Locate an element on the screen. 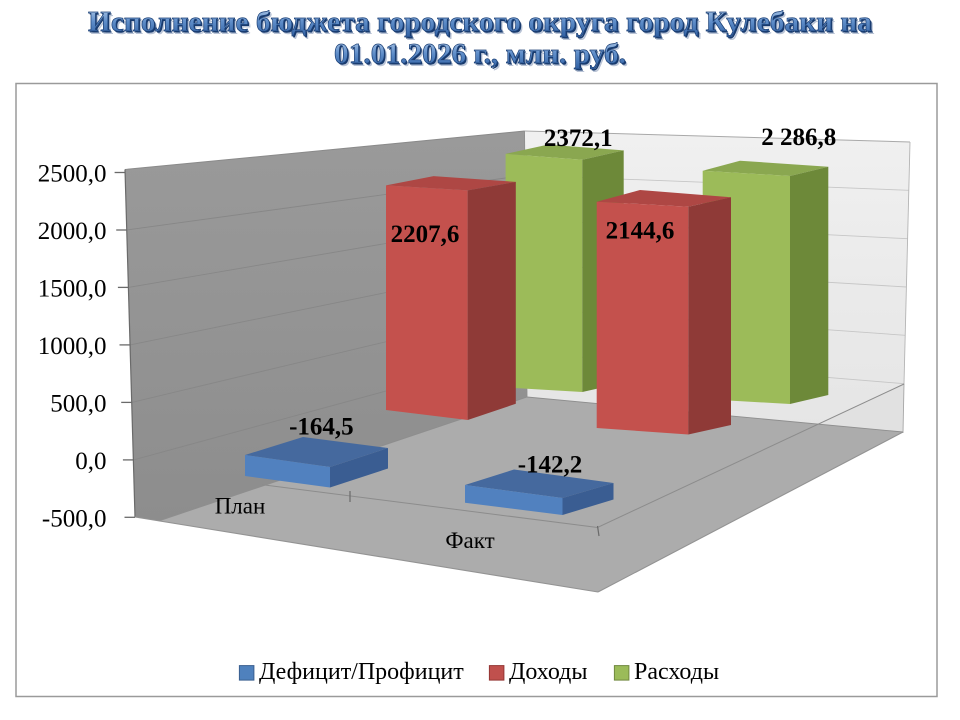 This screenshot has height=720, width=960. svg-text: 2000,0 is located at coordinates (72, 231).